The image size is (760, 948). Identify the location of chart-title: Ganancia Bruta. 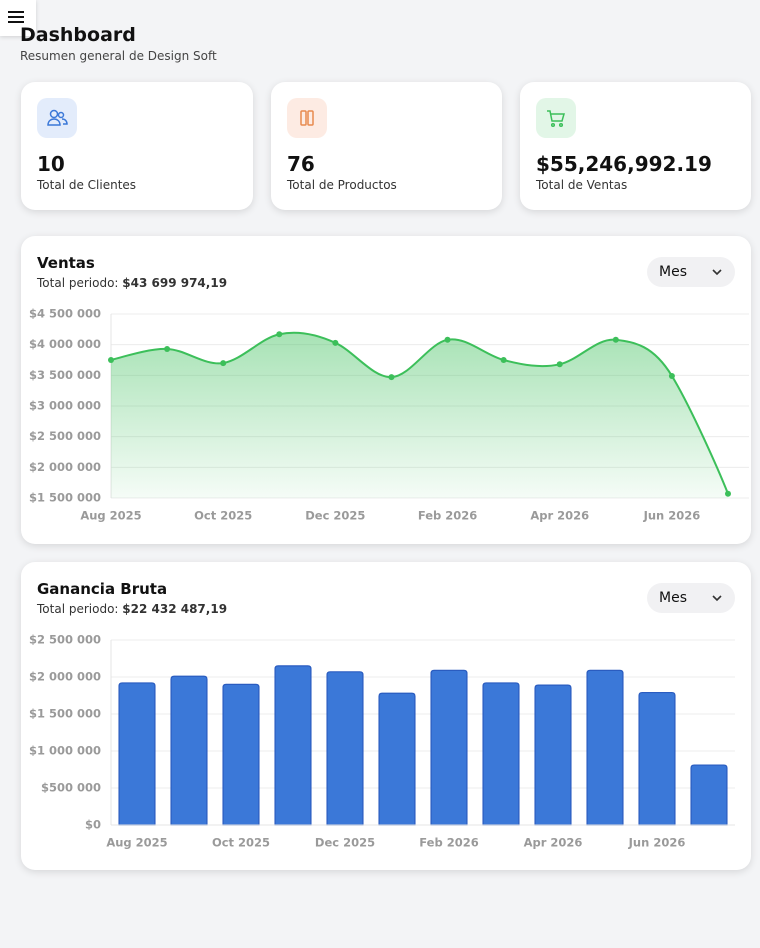
(102, 589).